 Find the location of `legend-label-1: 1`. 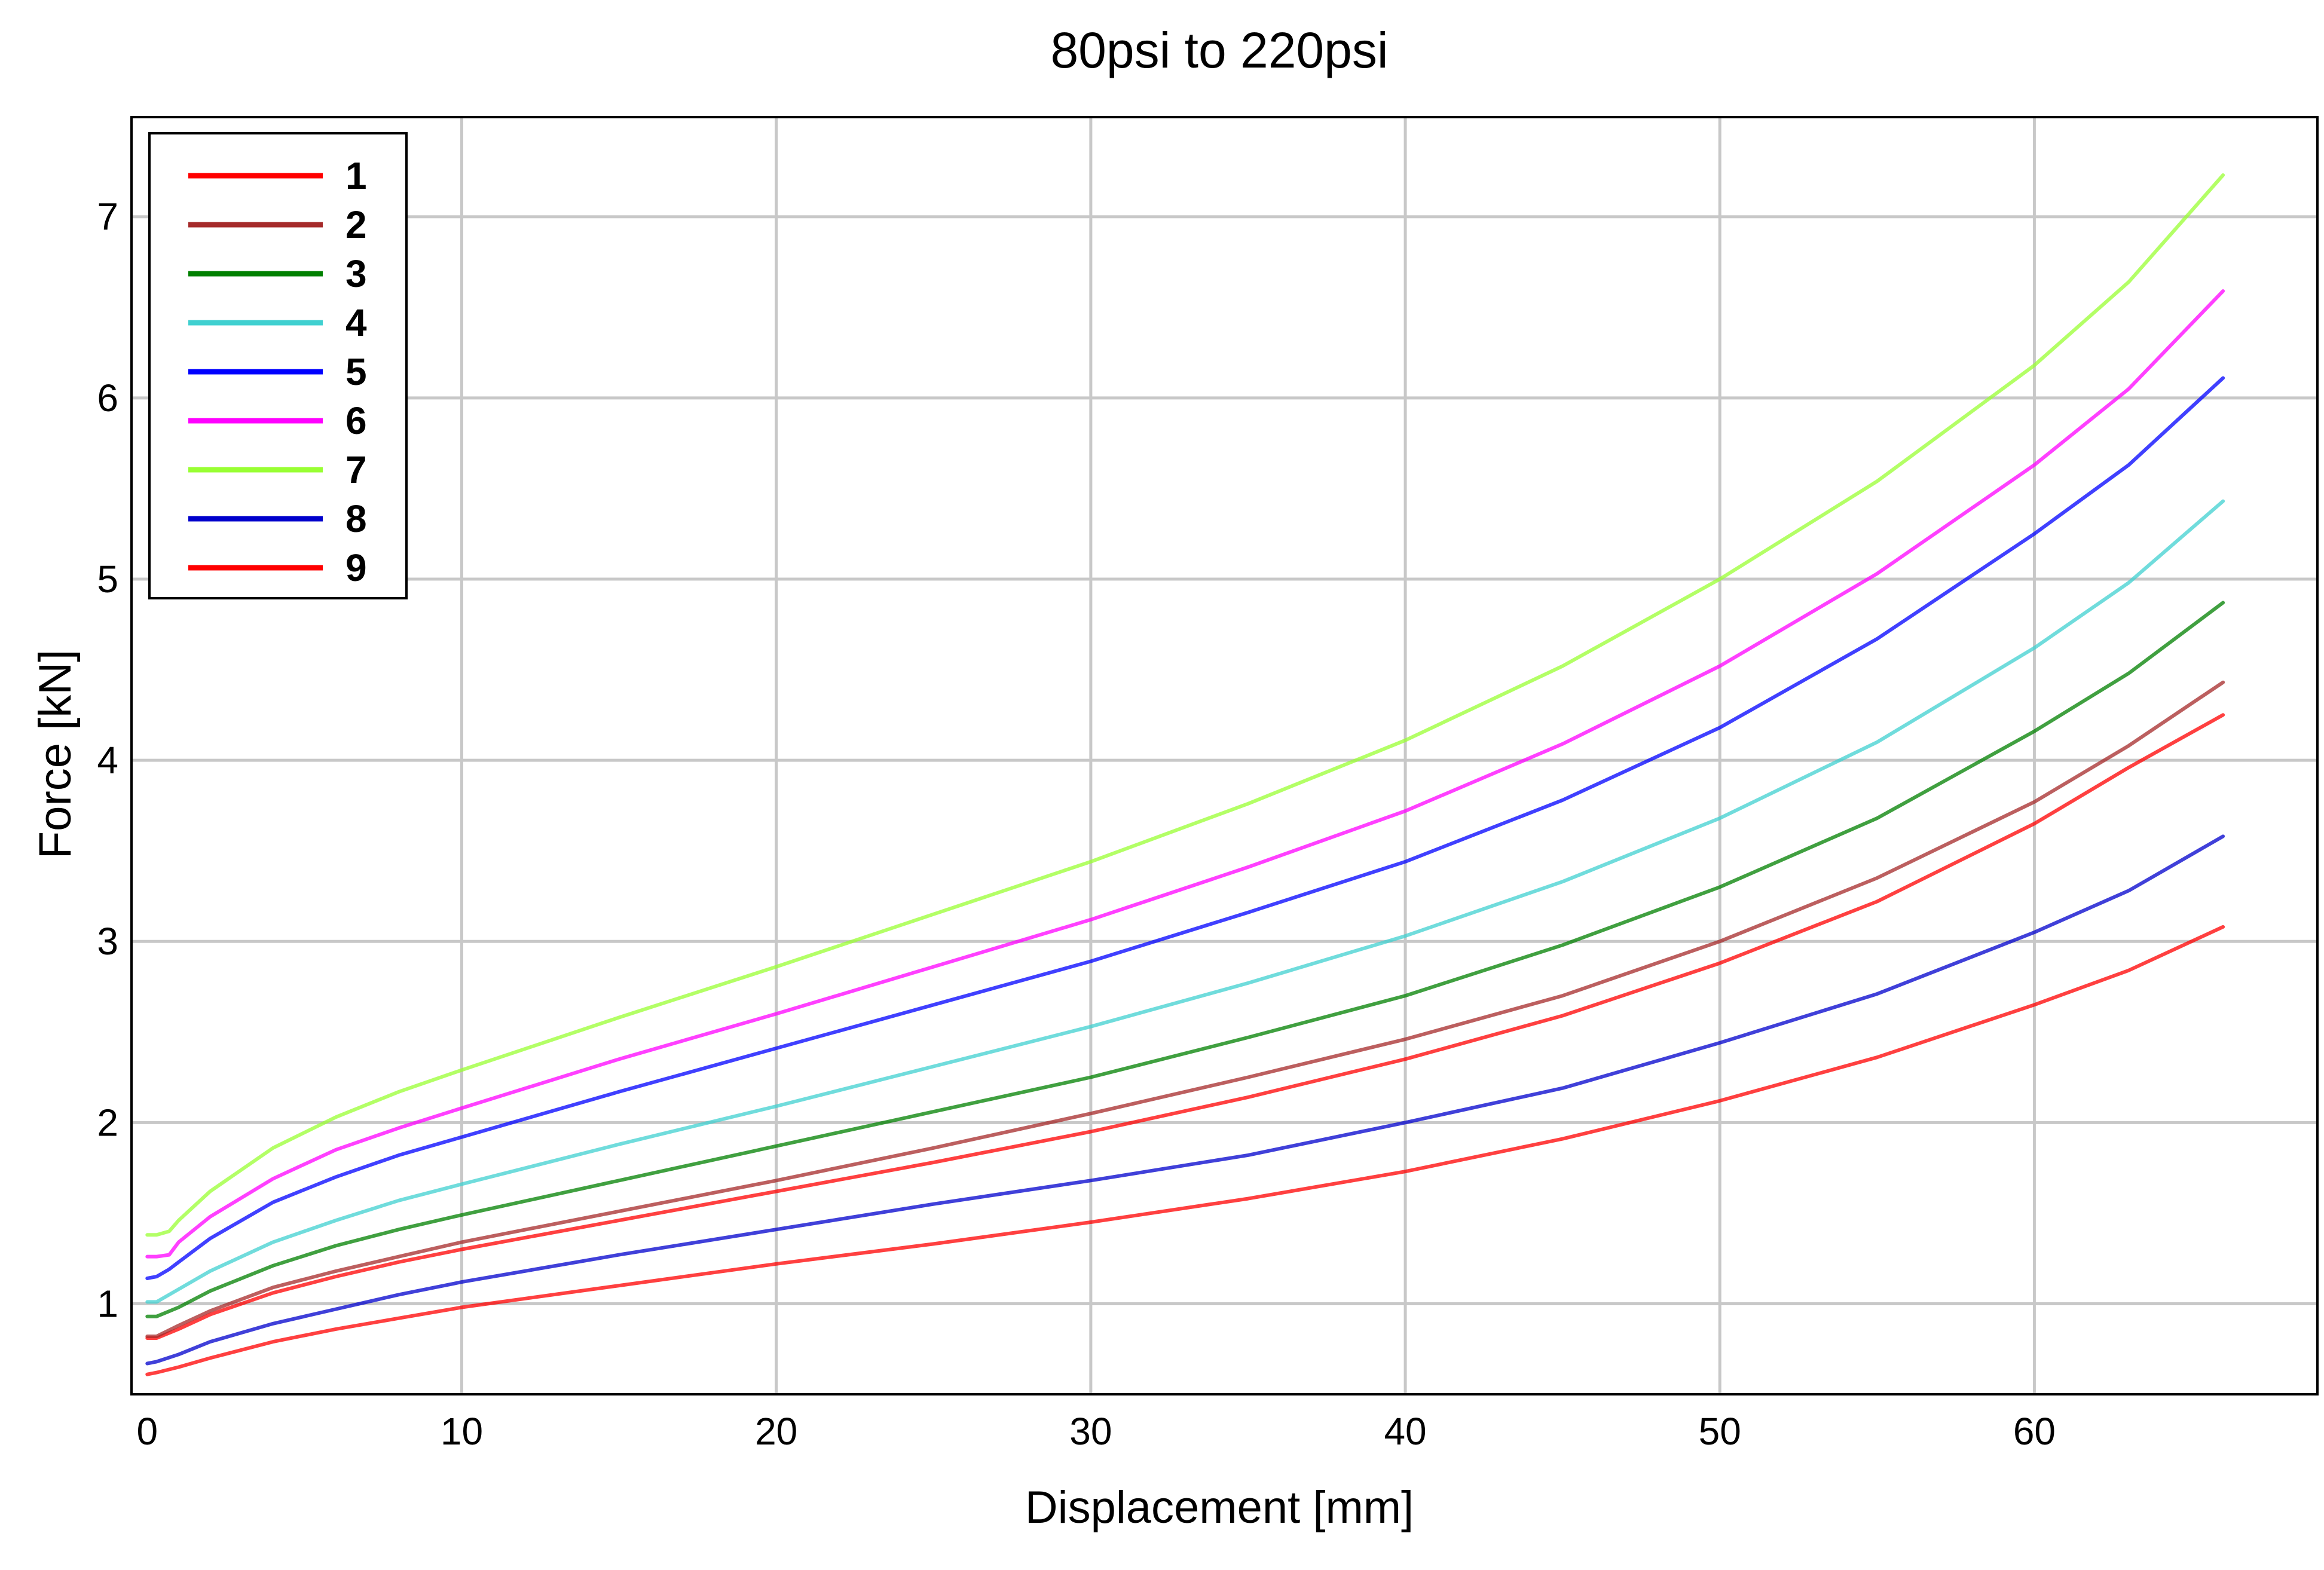

legend-label-1: 1 is located at coordinates (356, 175).